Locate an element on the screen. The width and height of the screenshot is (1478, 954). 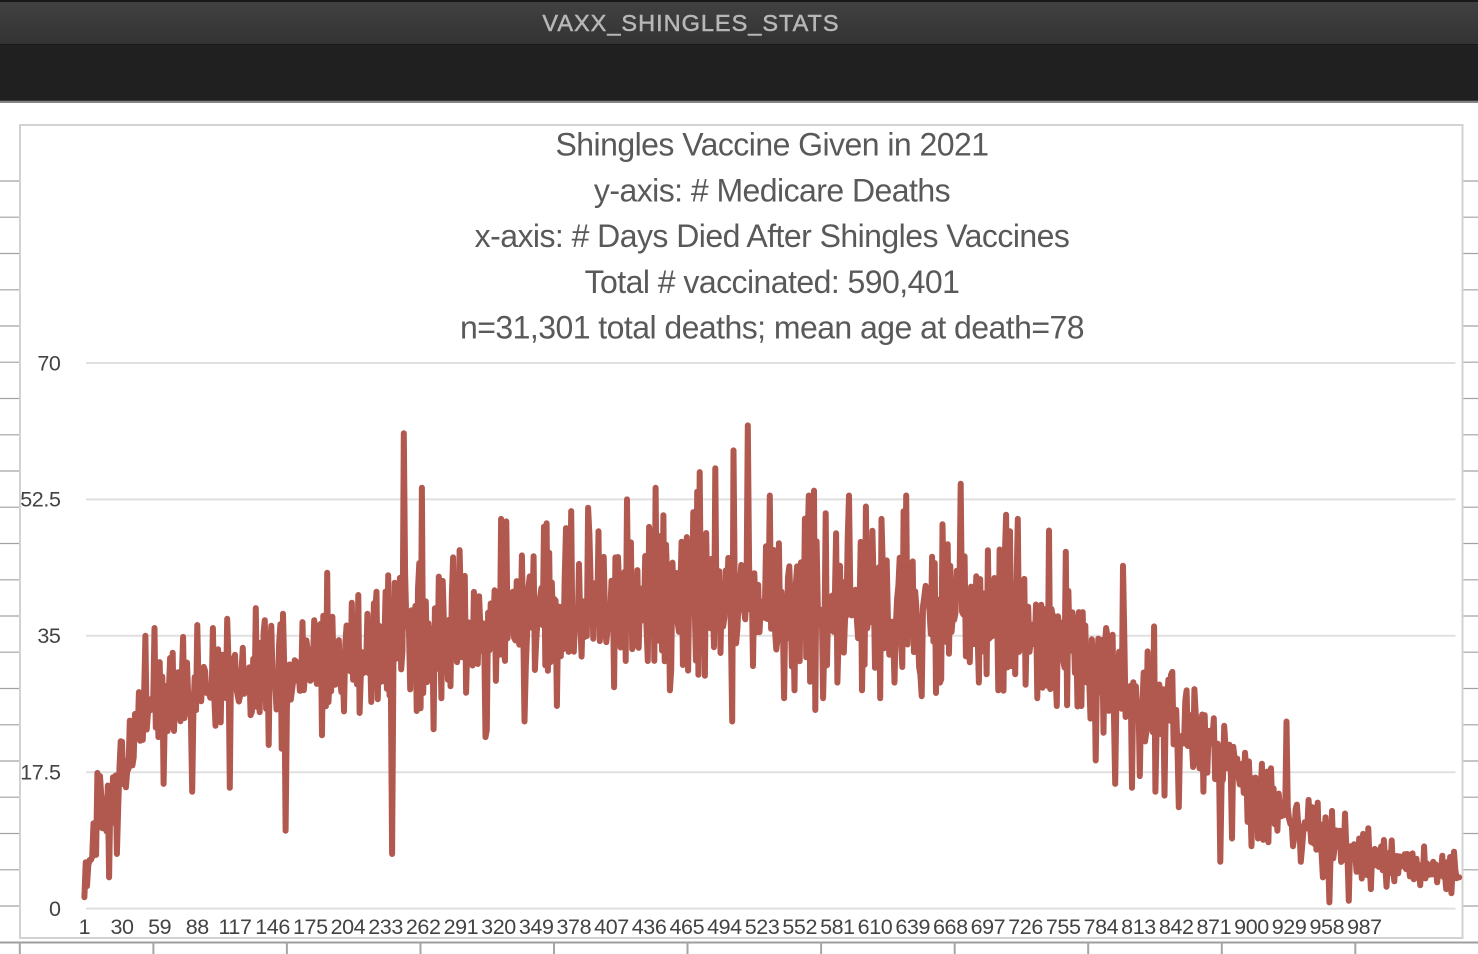
svg-text: 987 is located at coordinates (1364, 927).